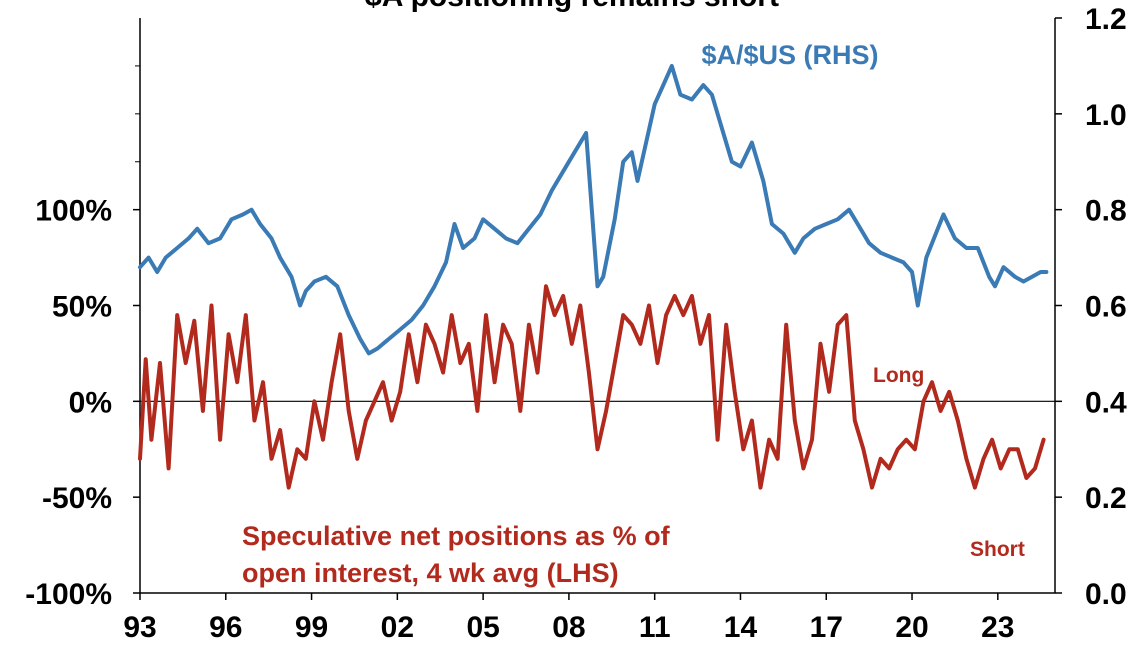 This screenshot has height=672, width=1144. What do you see at coordinates (826, 627) in the screenshot?
I see `x-tick-label: 17` at bounding box center [826, 627].